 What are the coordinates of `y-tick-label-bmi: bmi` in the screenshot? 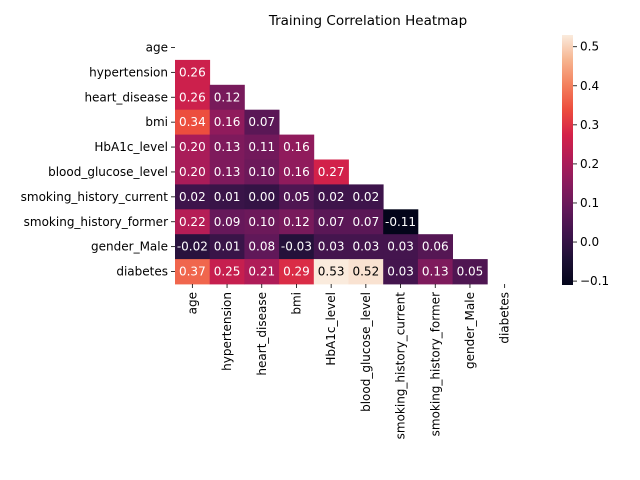 It's located at (156, 122).